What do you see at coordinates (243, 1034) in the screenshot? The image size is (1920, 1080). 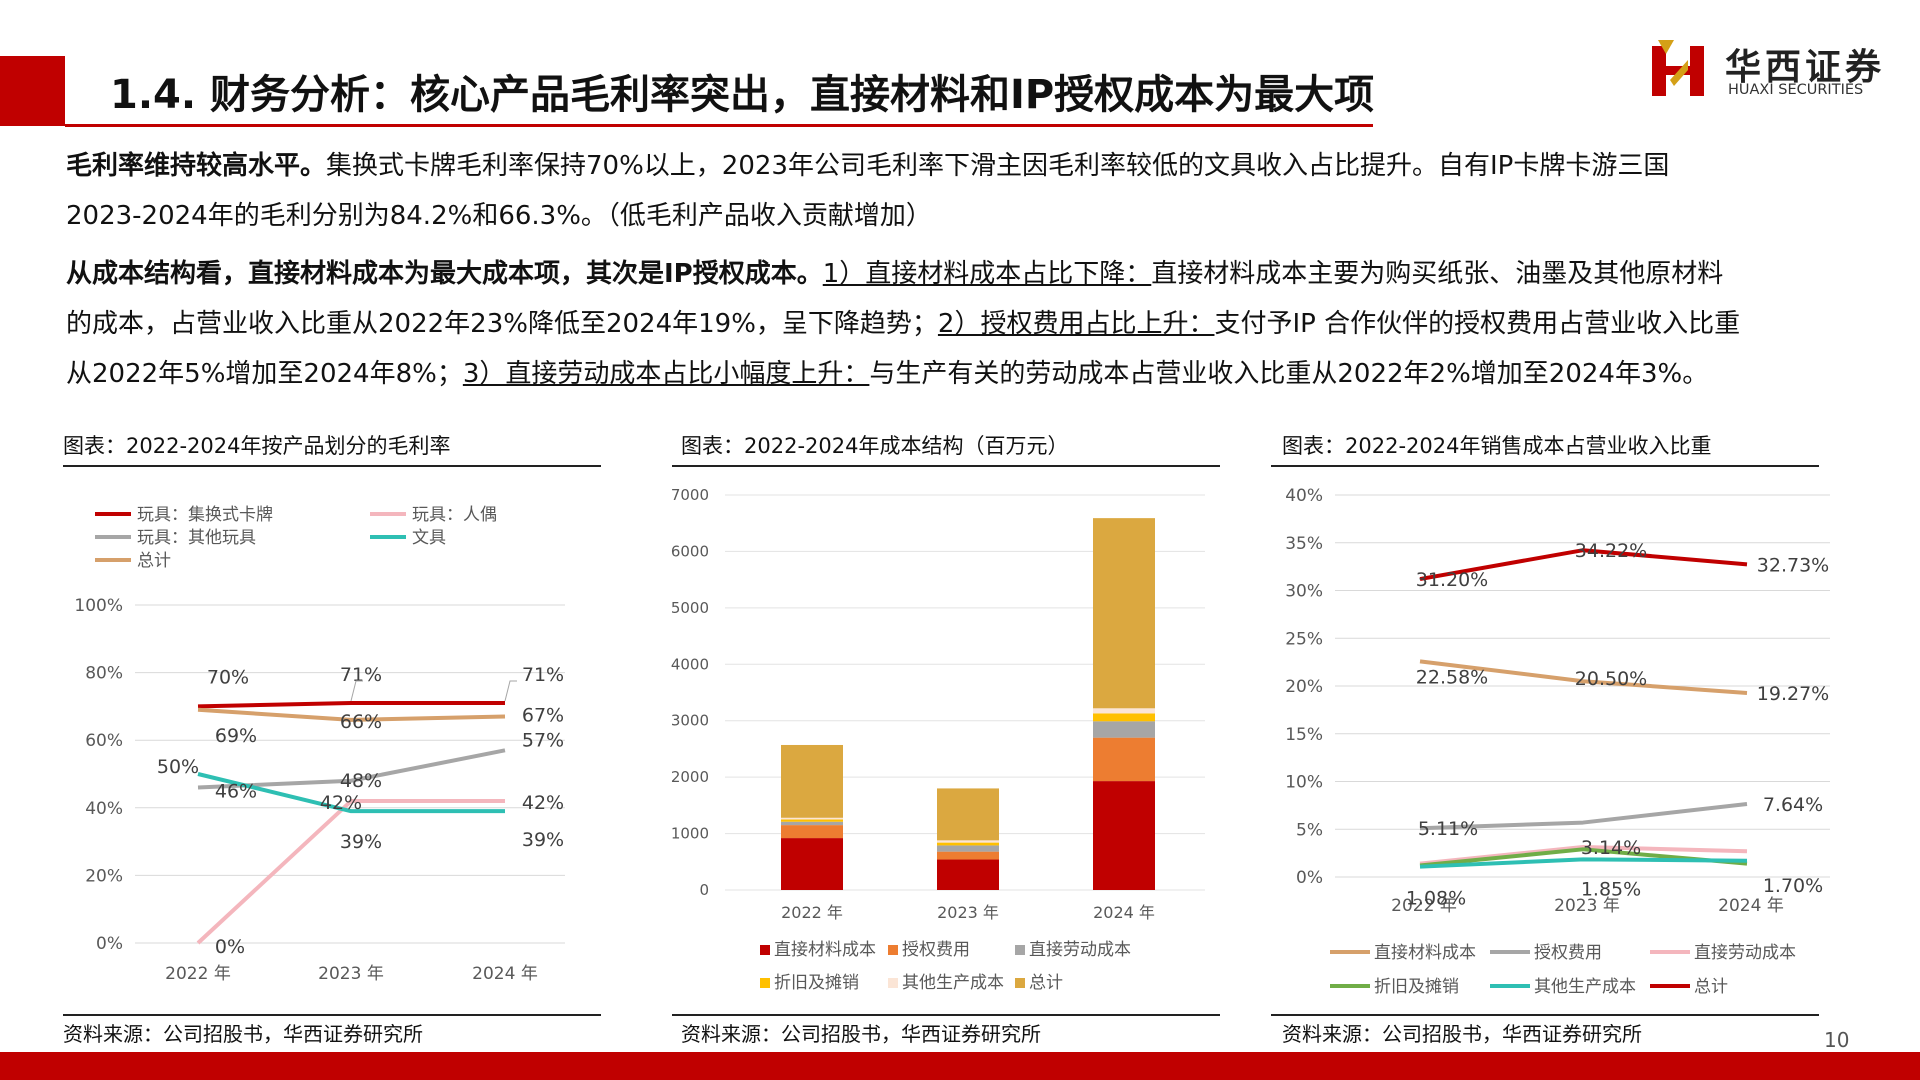 I see `chart-1-source: 资料来源：公司招股书，华西证券研究所` at bounding box center [243, 1034].